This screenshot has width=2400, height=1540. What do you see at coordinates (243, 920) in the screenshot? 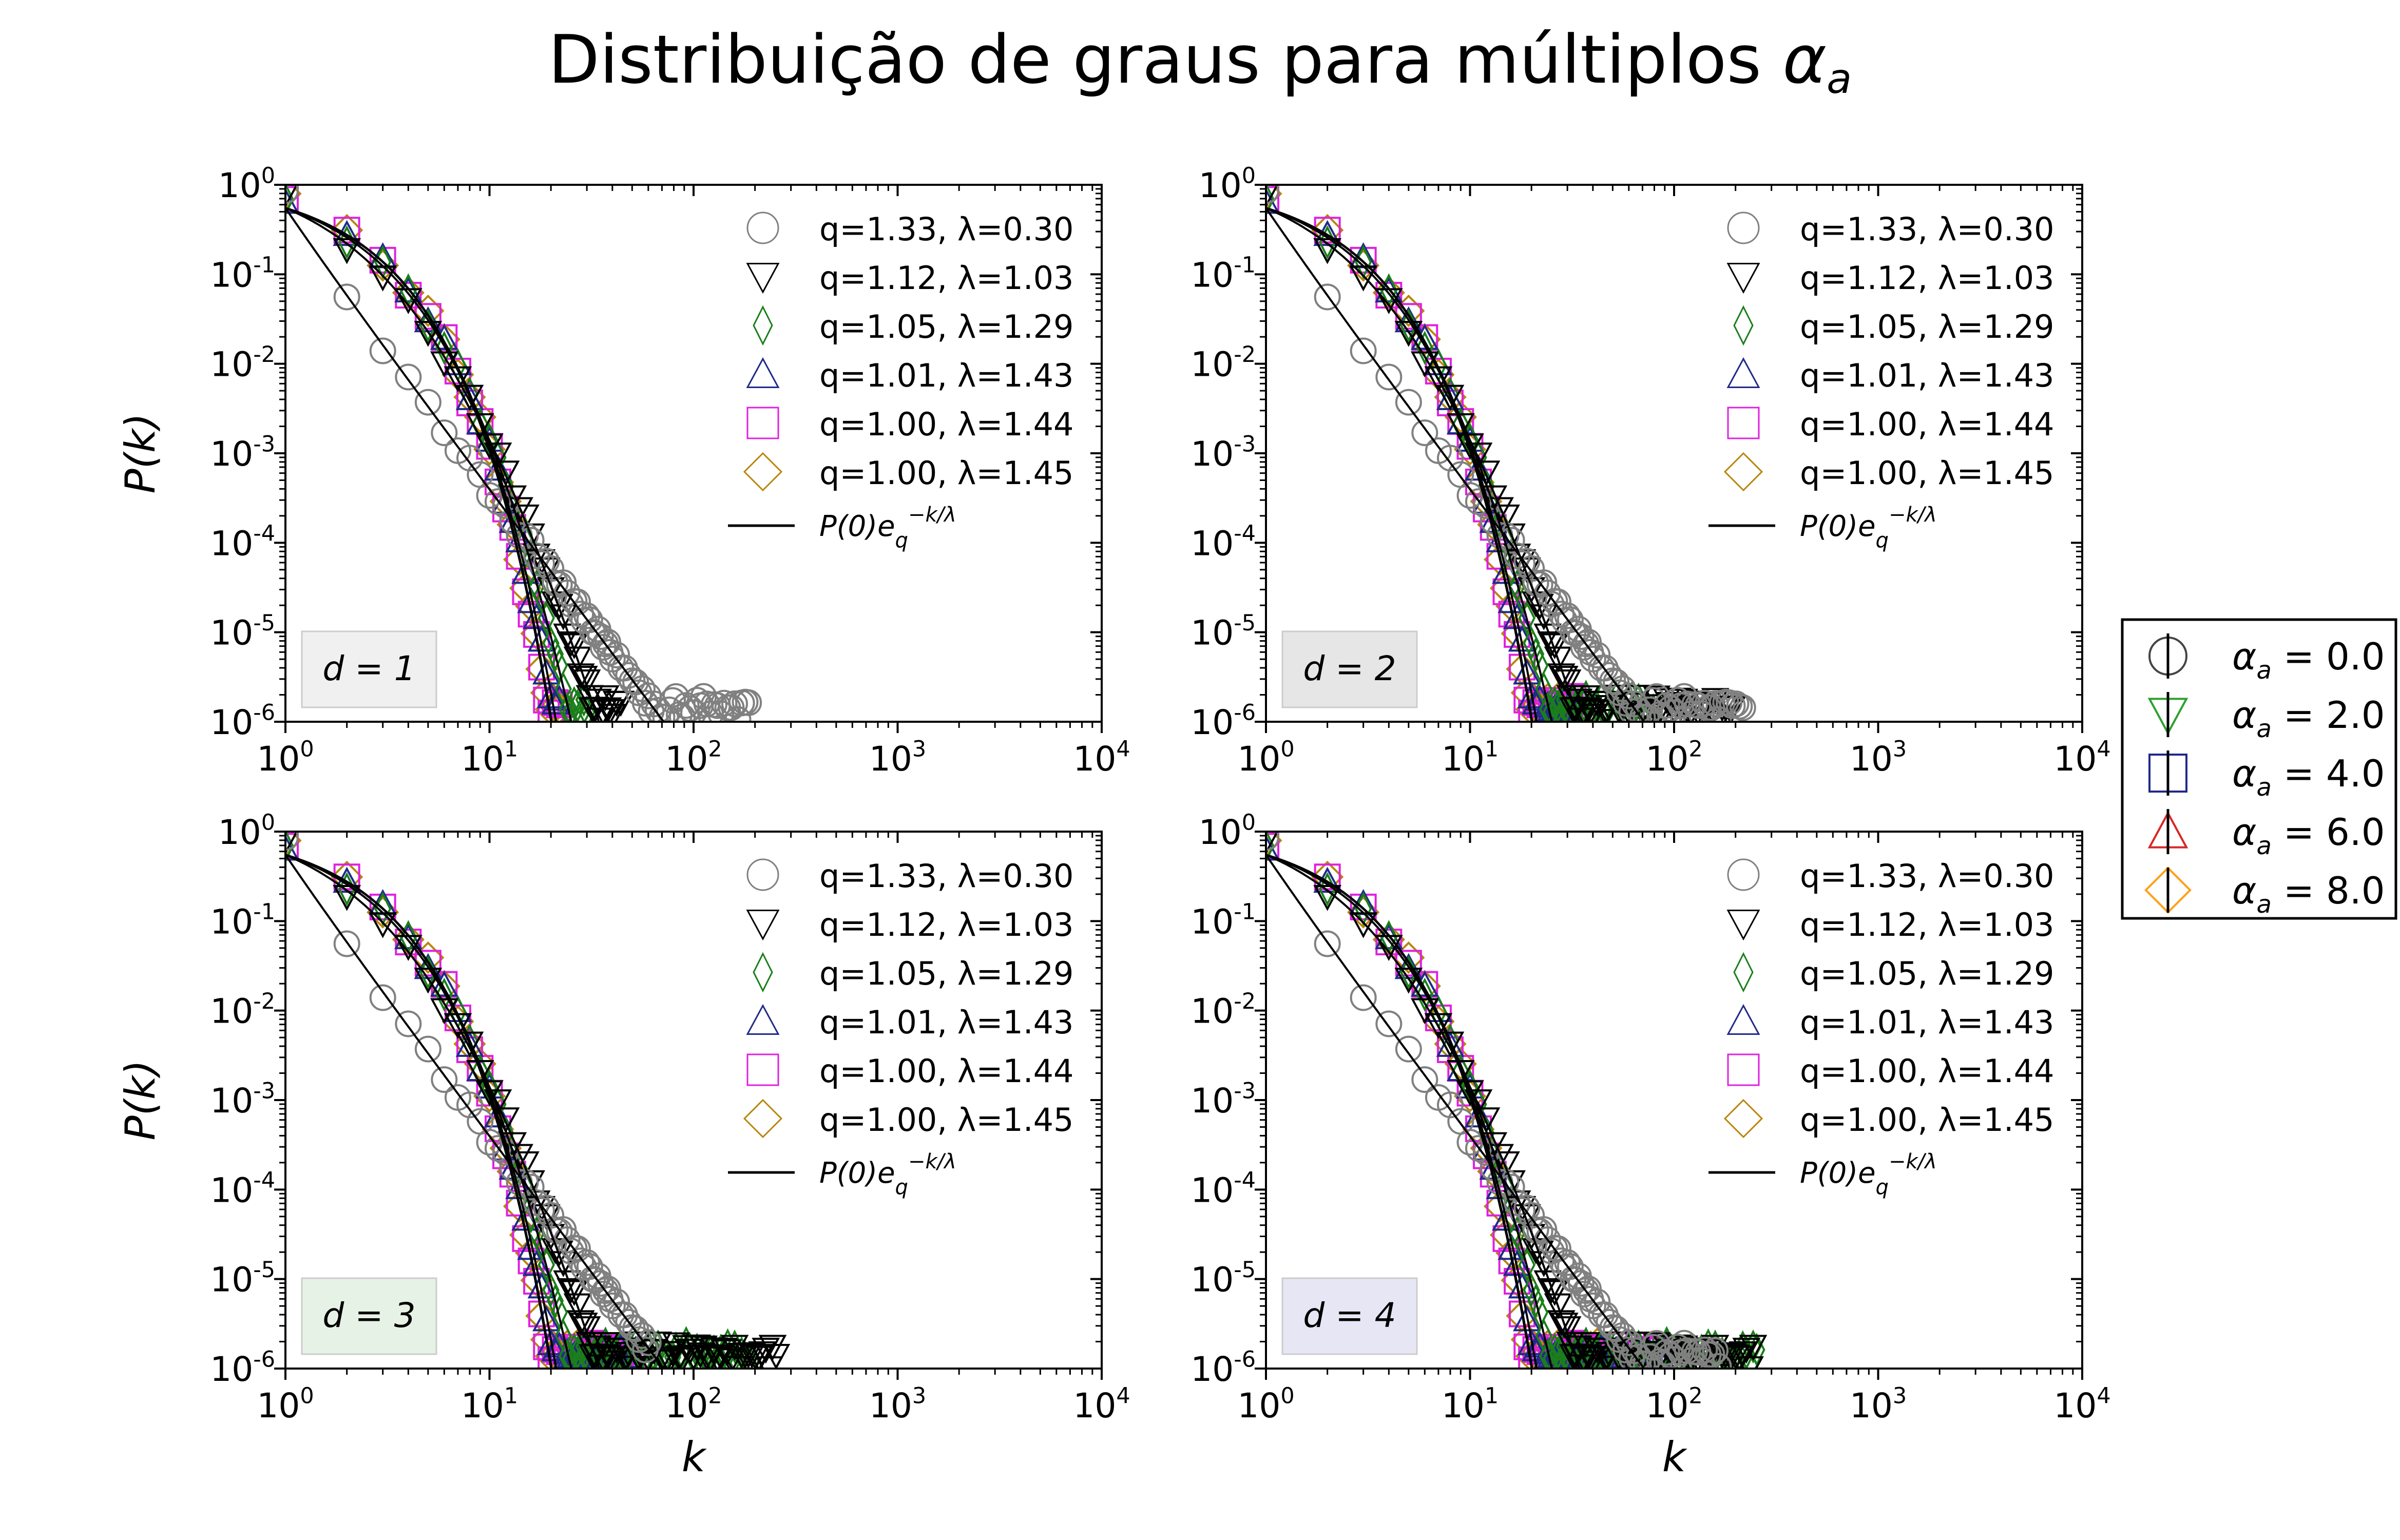
I see `y-tick-label: 10⁻¹` at bounding box center [243, 920].